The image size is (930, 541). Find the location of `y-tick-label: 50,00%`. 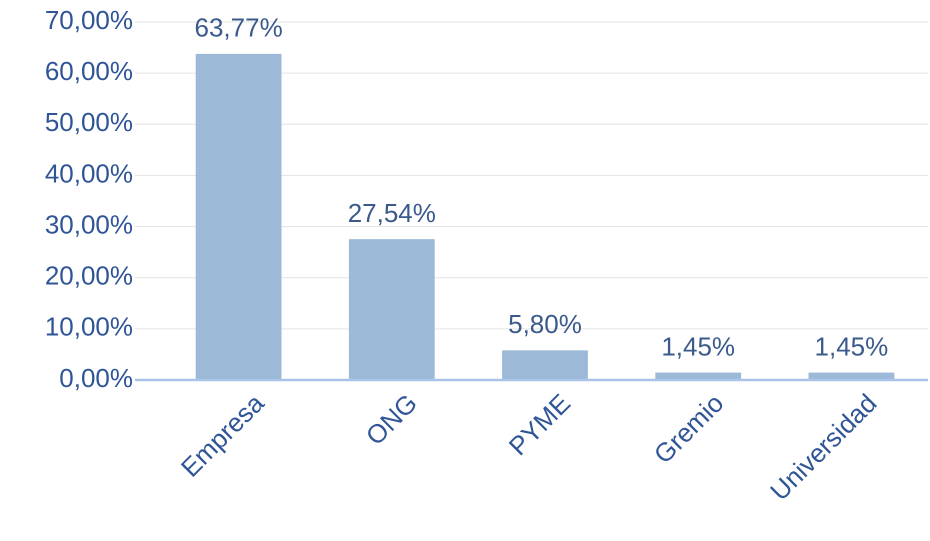

y-tick-label: 50,00% is located at coordinates (89, 122).